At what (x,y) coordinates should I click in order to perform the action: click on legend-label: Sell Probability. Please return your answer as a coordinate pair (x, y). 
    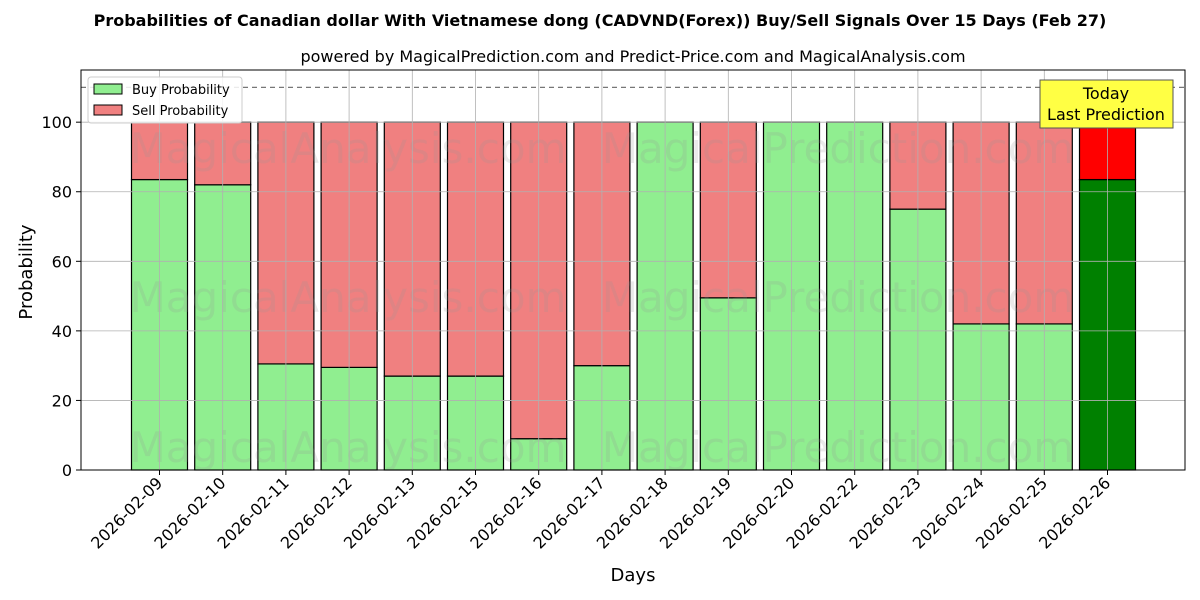
    Looking at the image, I should click on (180, 111).